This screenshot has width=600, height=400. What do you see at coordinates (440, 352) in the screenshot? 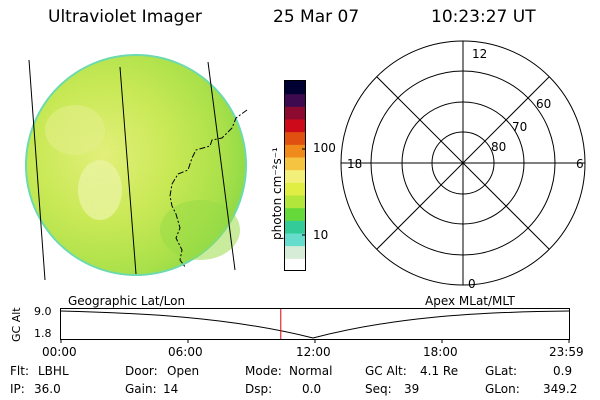
I see `x-tick-1800: 18:00` at bounding box center [440, 352].